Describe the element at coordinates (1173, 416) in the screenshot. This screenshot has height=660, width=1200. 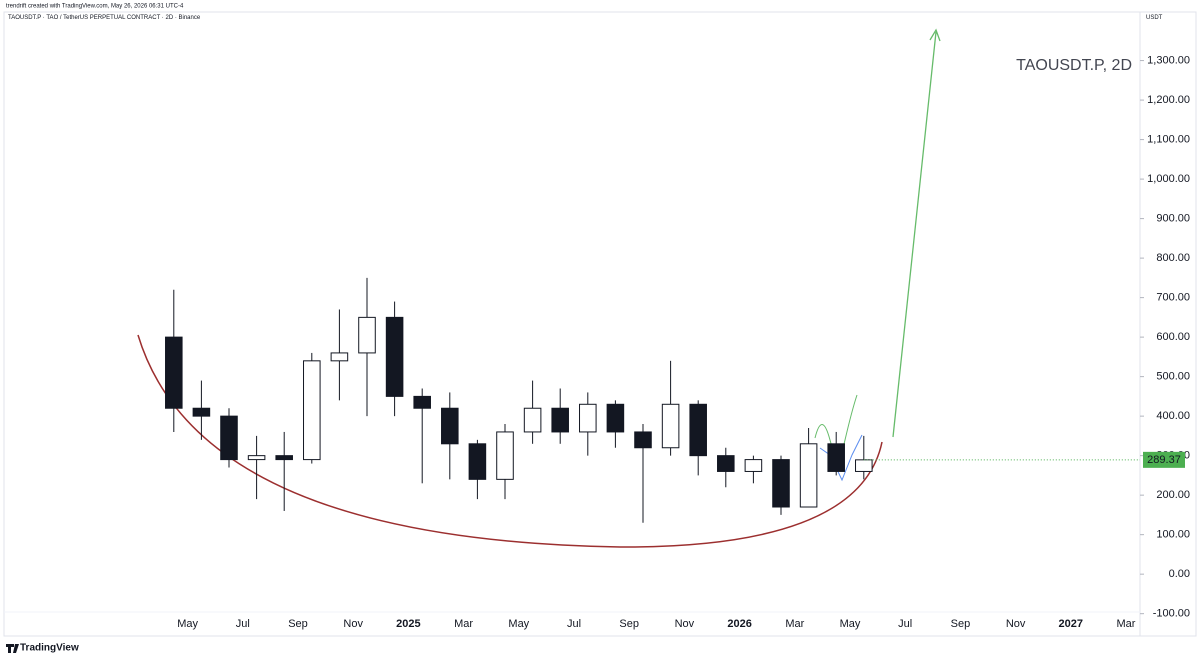
I see `y-tick-label: 400.00` at that location.